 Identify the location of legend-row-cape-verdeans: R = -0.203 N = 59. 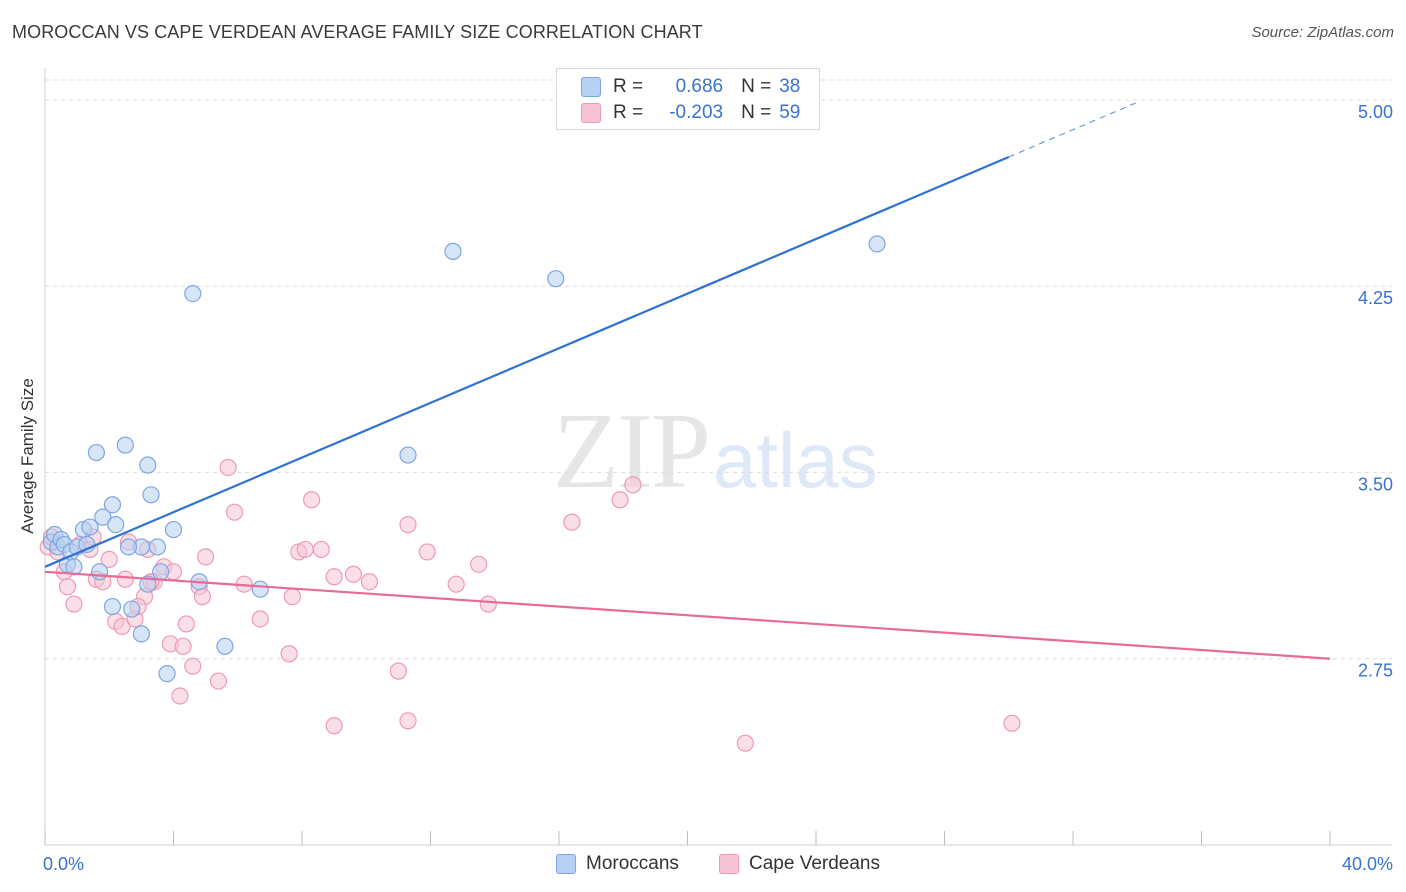
(690, 113).